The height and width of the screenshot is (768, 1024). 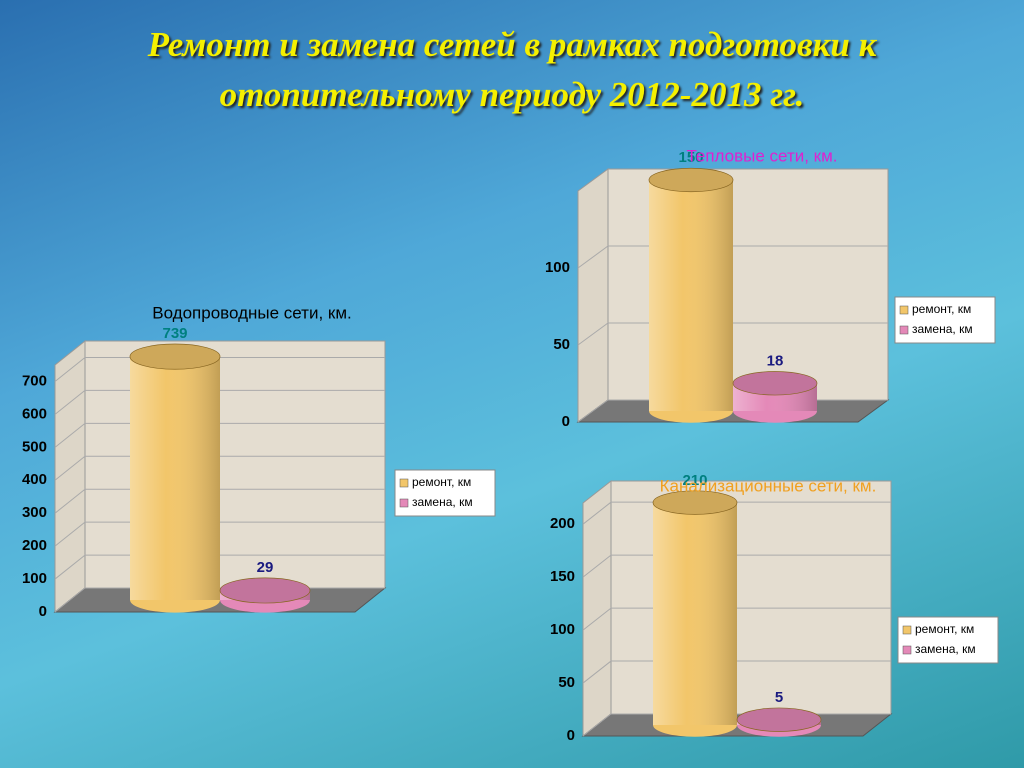 I want to click on value-label: 29, so click(x=265, y=567).